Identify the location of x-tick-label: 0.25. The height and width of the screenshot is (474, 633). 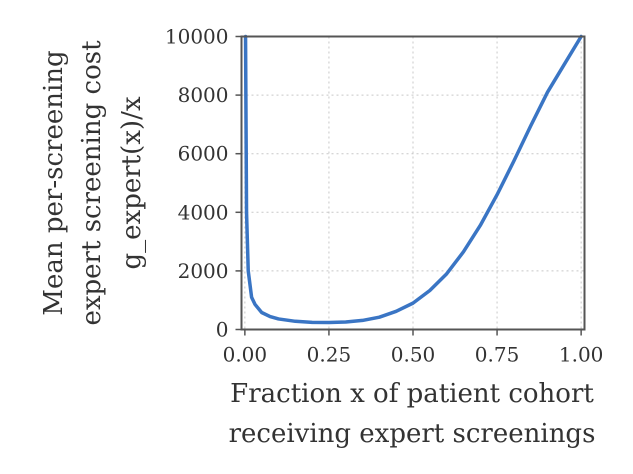
(329, 355).